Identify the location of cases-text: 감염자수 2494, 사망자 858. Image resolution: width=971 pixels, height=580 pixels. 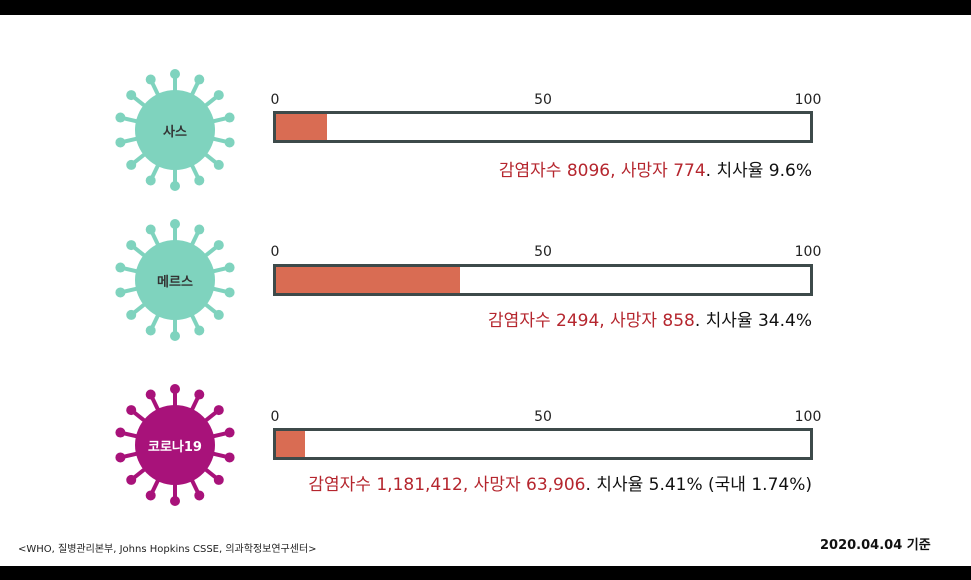
(591, 321).